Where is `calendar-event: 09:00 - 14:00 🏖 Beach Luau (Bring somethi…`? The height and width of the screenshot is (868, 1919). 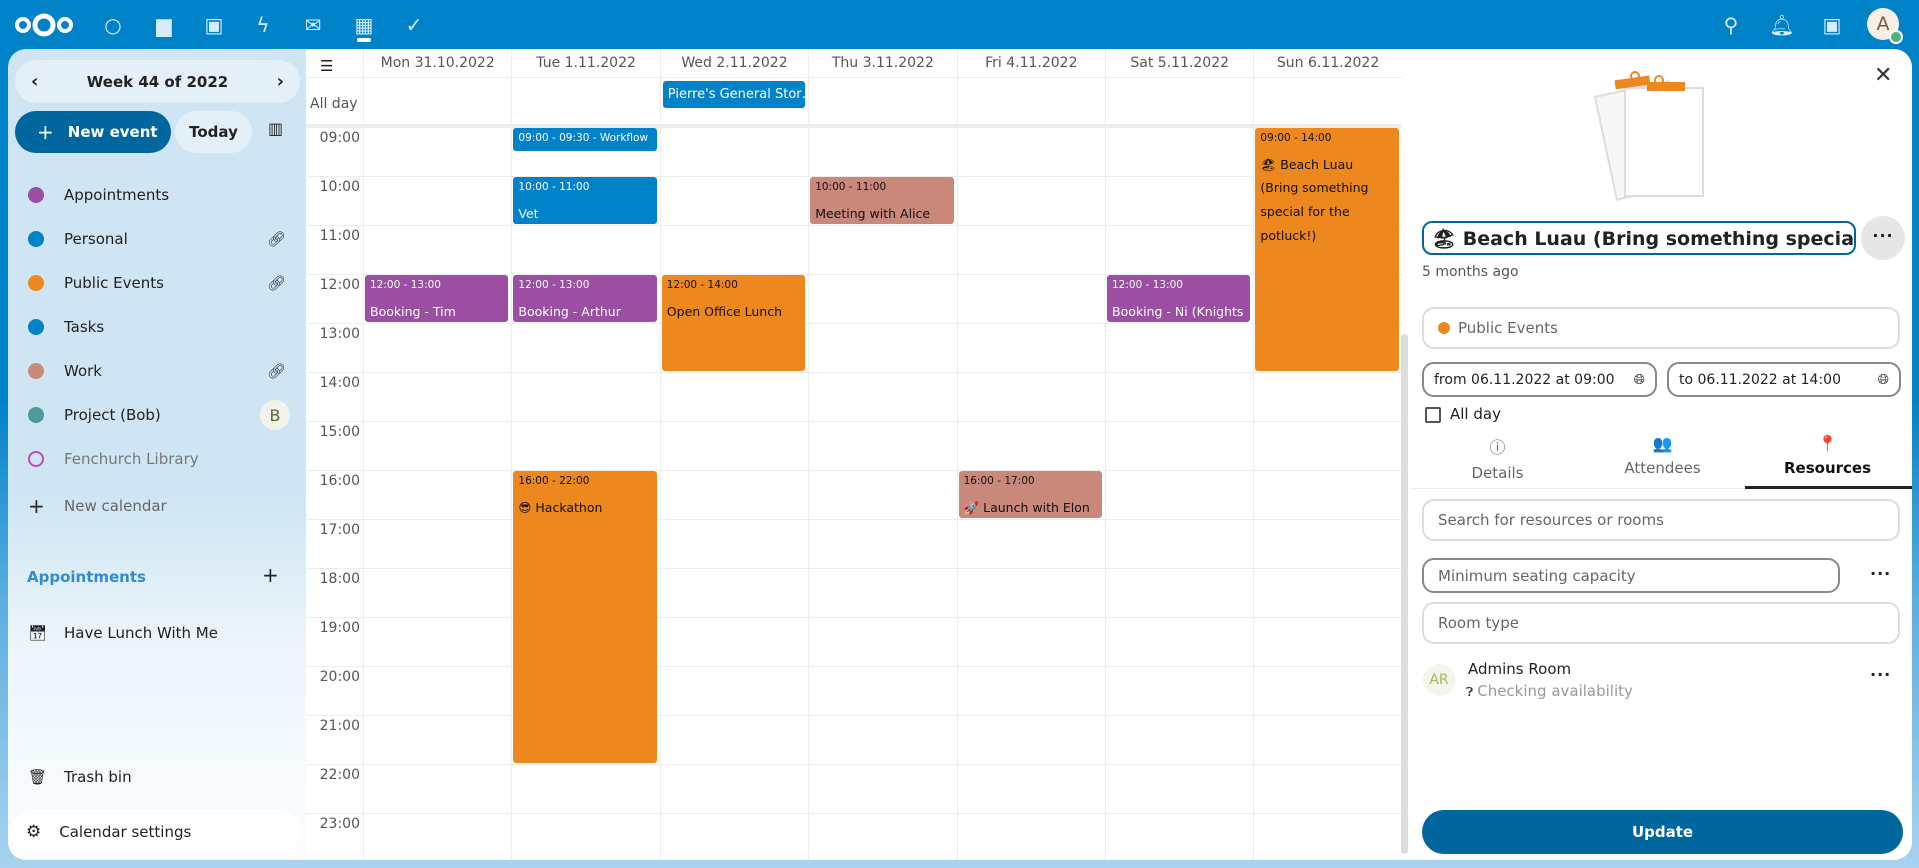
calendar-event: 09:00 - 14:00 🏖 Beach Luau (Bring somethi… is located at coordinates (1327, 249).